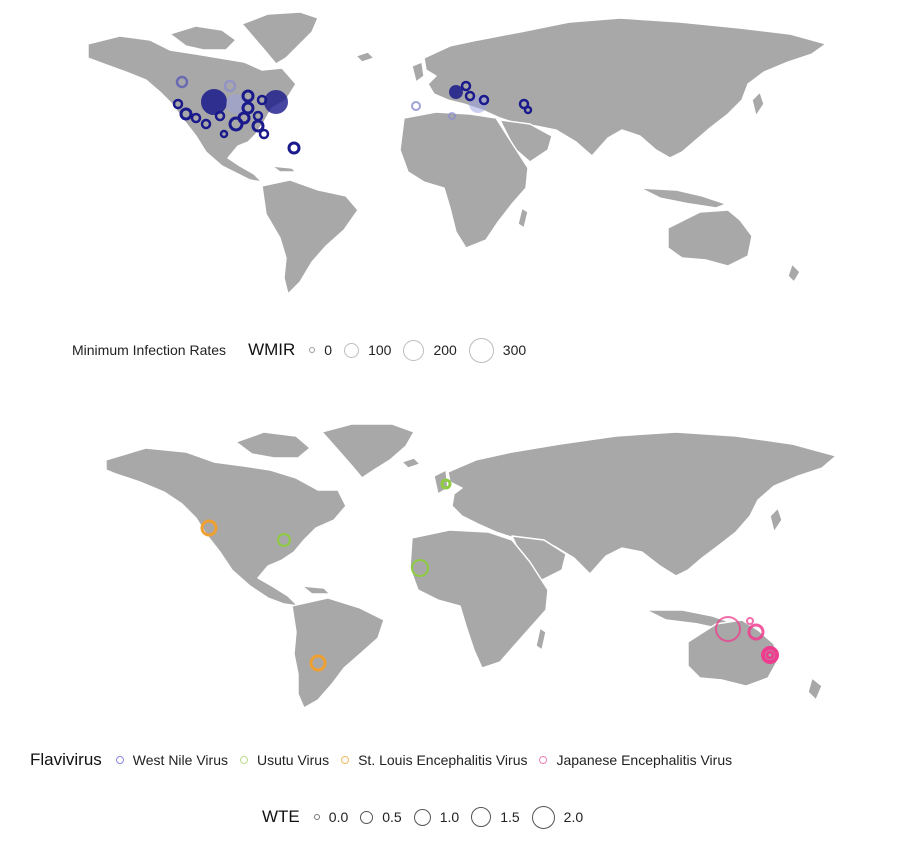 This screenshot has height=847, width=901. What do you see at coordinates (495, 817) in the screenshot?
I see `size-key-item: 1.5` at bounding box center [495, 817].